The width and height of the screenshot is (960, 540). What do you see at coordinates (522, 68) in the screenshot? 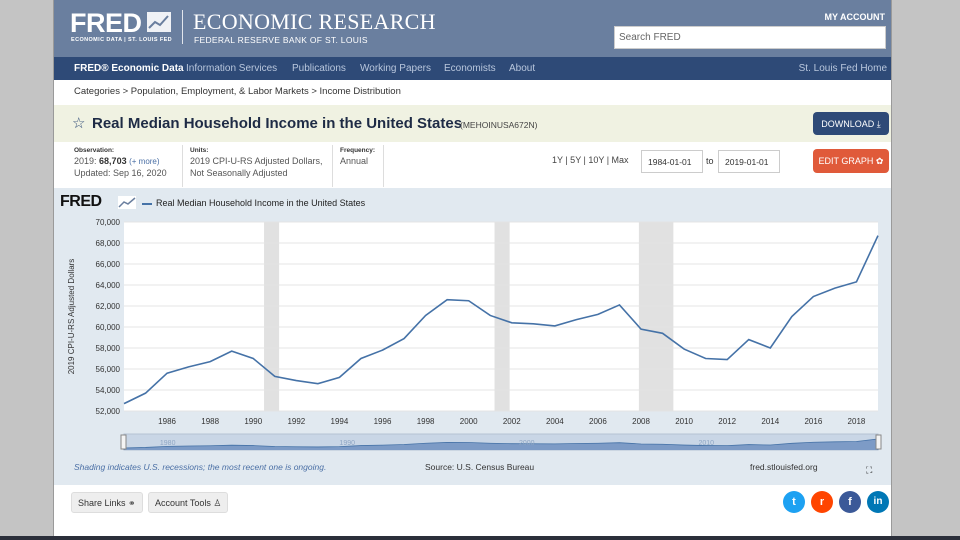
I see `nav-item-about: About` at bounding box center [522, 68].